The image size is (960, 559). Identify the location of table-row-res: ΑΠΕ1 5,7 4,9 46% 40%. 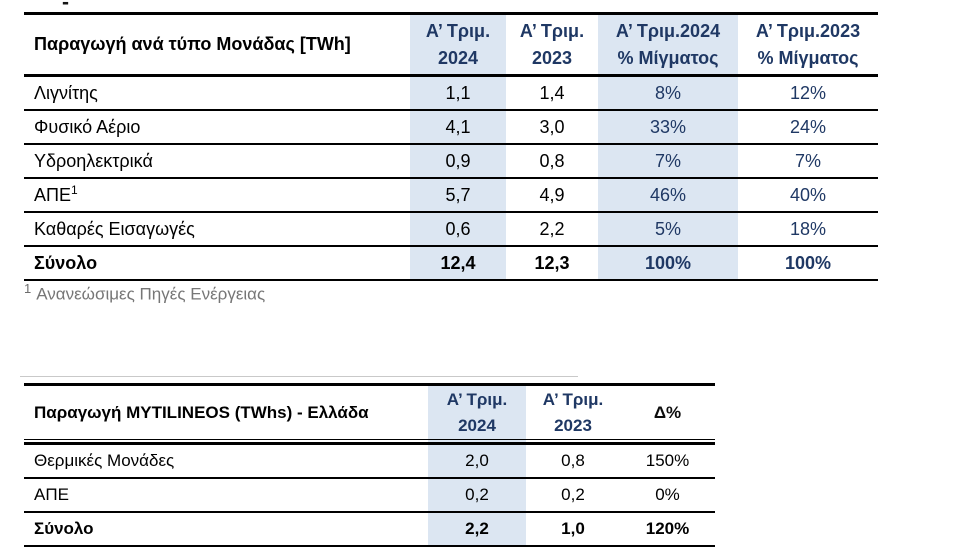
(451, 195).